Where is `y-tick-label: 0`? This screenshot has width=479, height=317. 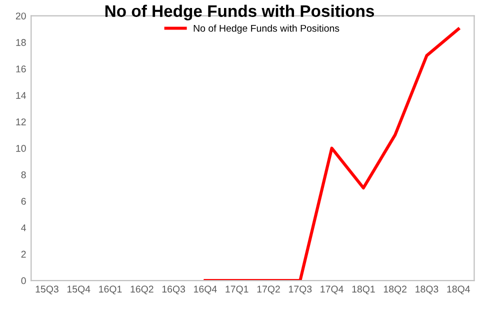
y-tick-label: 0 is located at coordinates (23, 280).